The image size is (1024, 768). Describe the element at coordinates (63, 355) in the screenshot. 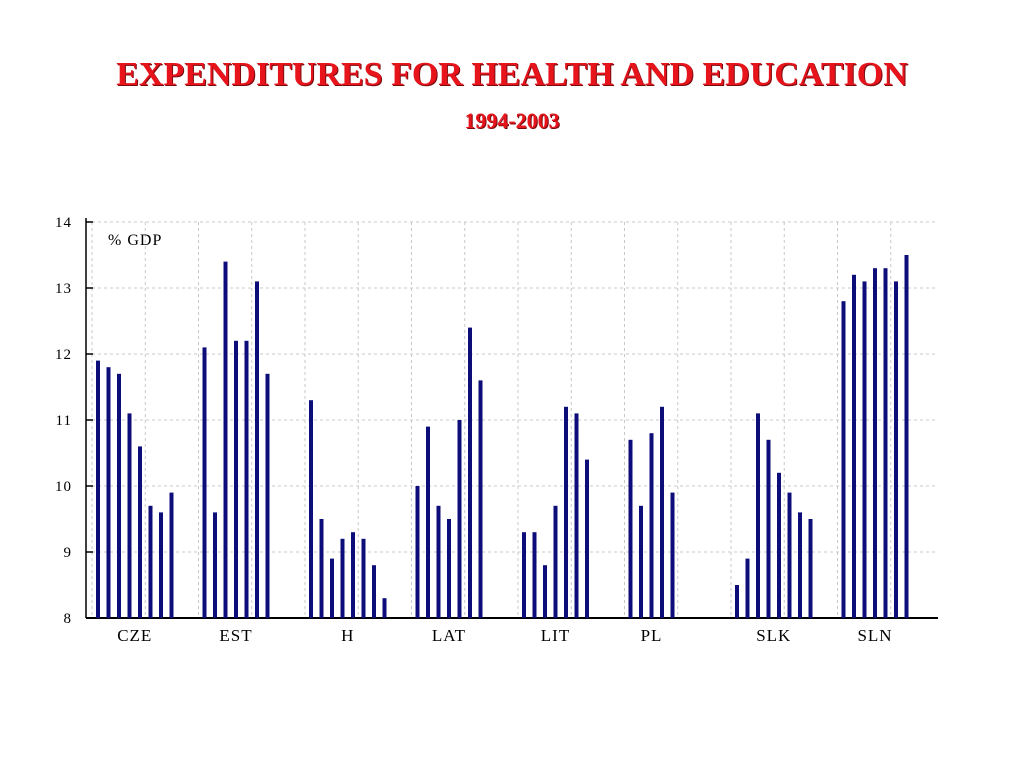

I see `y-tick-label: 12` at that location.